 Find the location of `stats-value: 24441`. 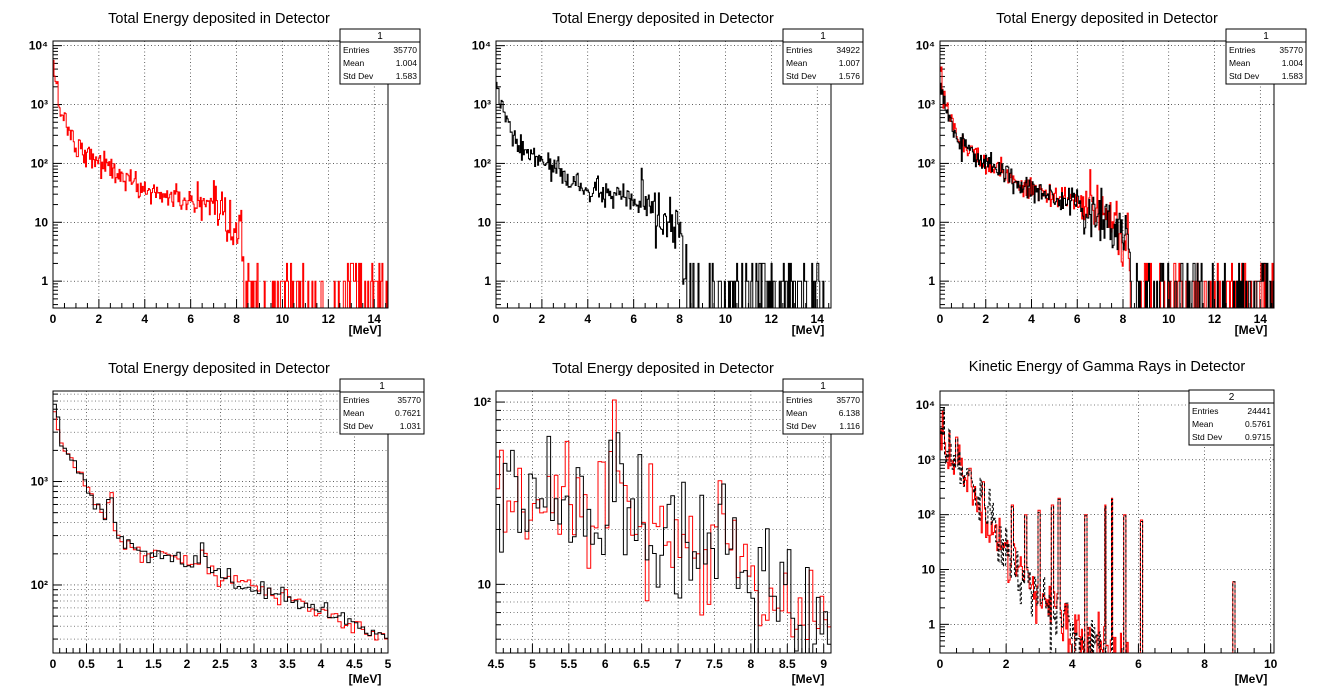

stats-value: 24441 is located at coordinates (1259, 411).